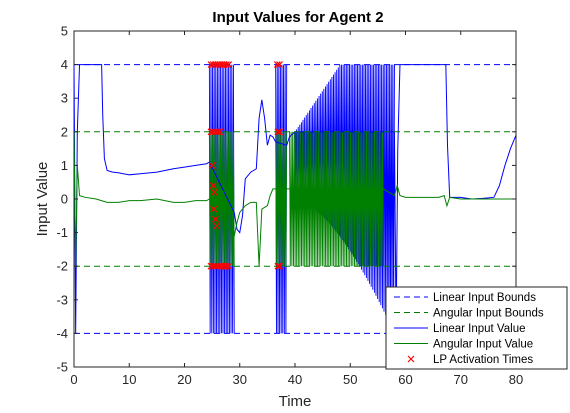 This screenshot has height=413, width=570. Describe the element at coordinates (129, 379) in the screenshot. I see `x-tick-label: 10` at that location.